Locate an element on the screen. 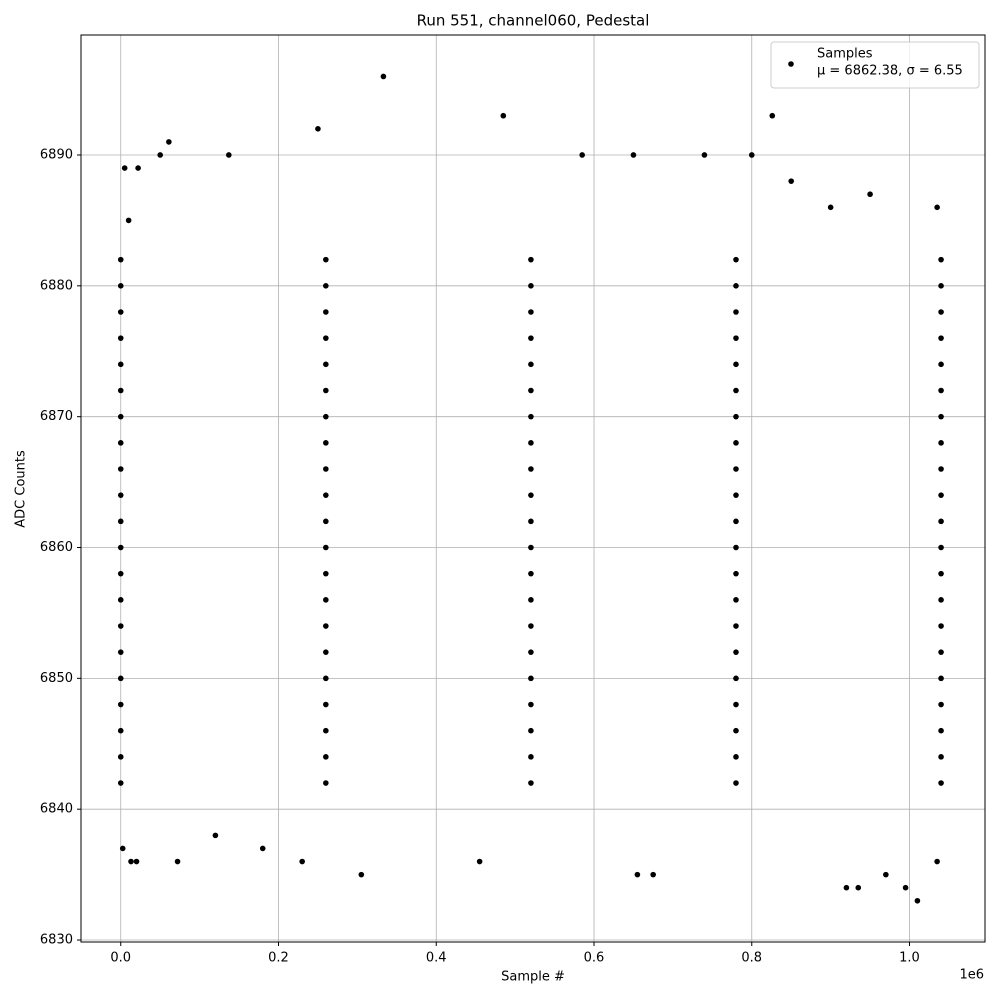 This screenshot has width=1000, height=1004. y-tick-label: 6880 is located at coordinates (56, 285).